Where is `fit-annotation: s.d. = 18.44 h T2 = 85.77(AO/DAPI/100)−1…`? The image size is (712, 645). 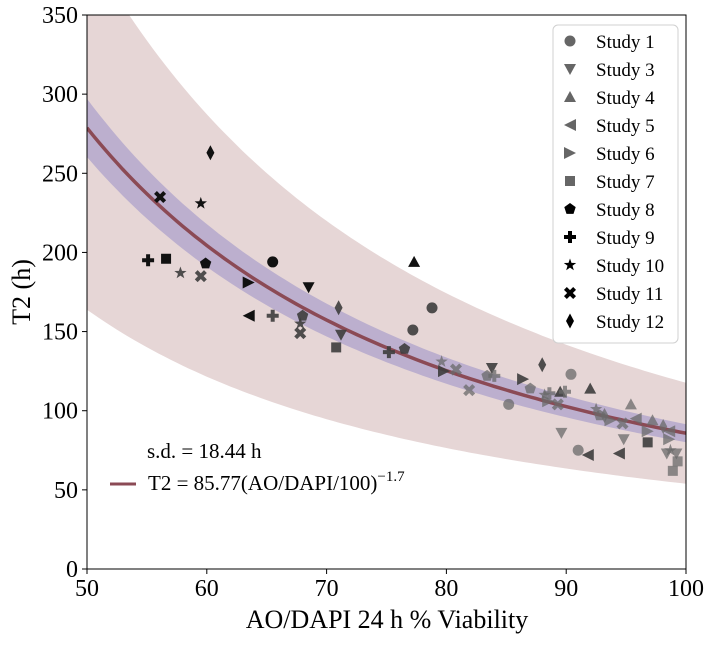 fit-annotation: s.d. = 18.44 h T2 = 85.77(AO/DAPI/100)−1… is located at coordinates (257, 467).